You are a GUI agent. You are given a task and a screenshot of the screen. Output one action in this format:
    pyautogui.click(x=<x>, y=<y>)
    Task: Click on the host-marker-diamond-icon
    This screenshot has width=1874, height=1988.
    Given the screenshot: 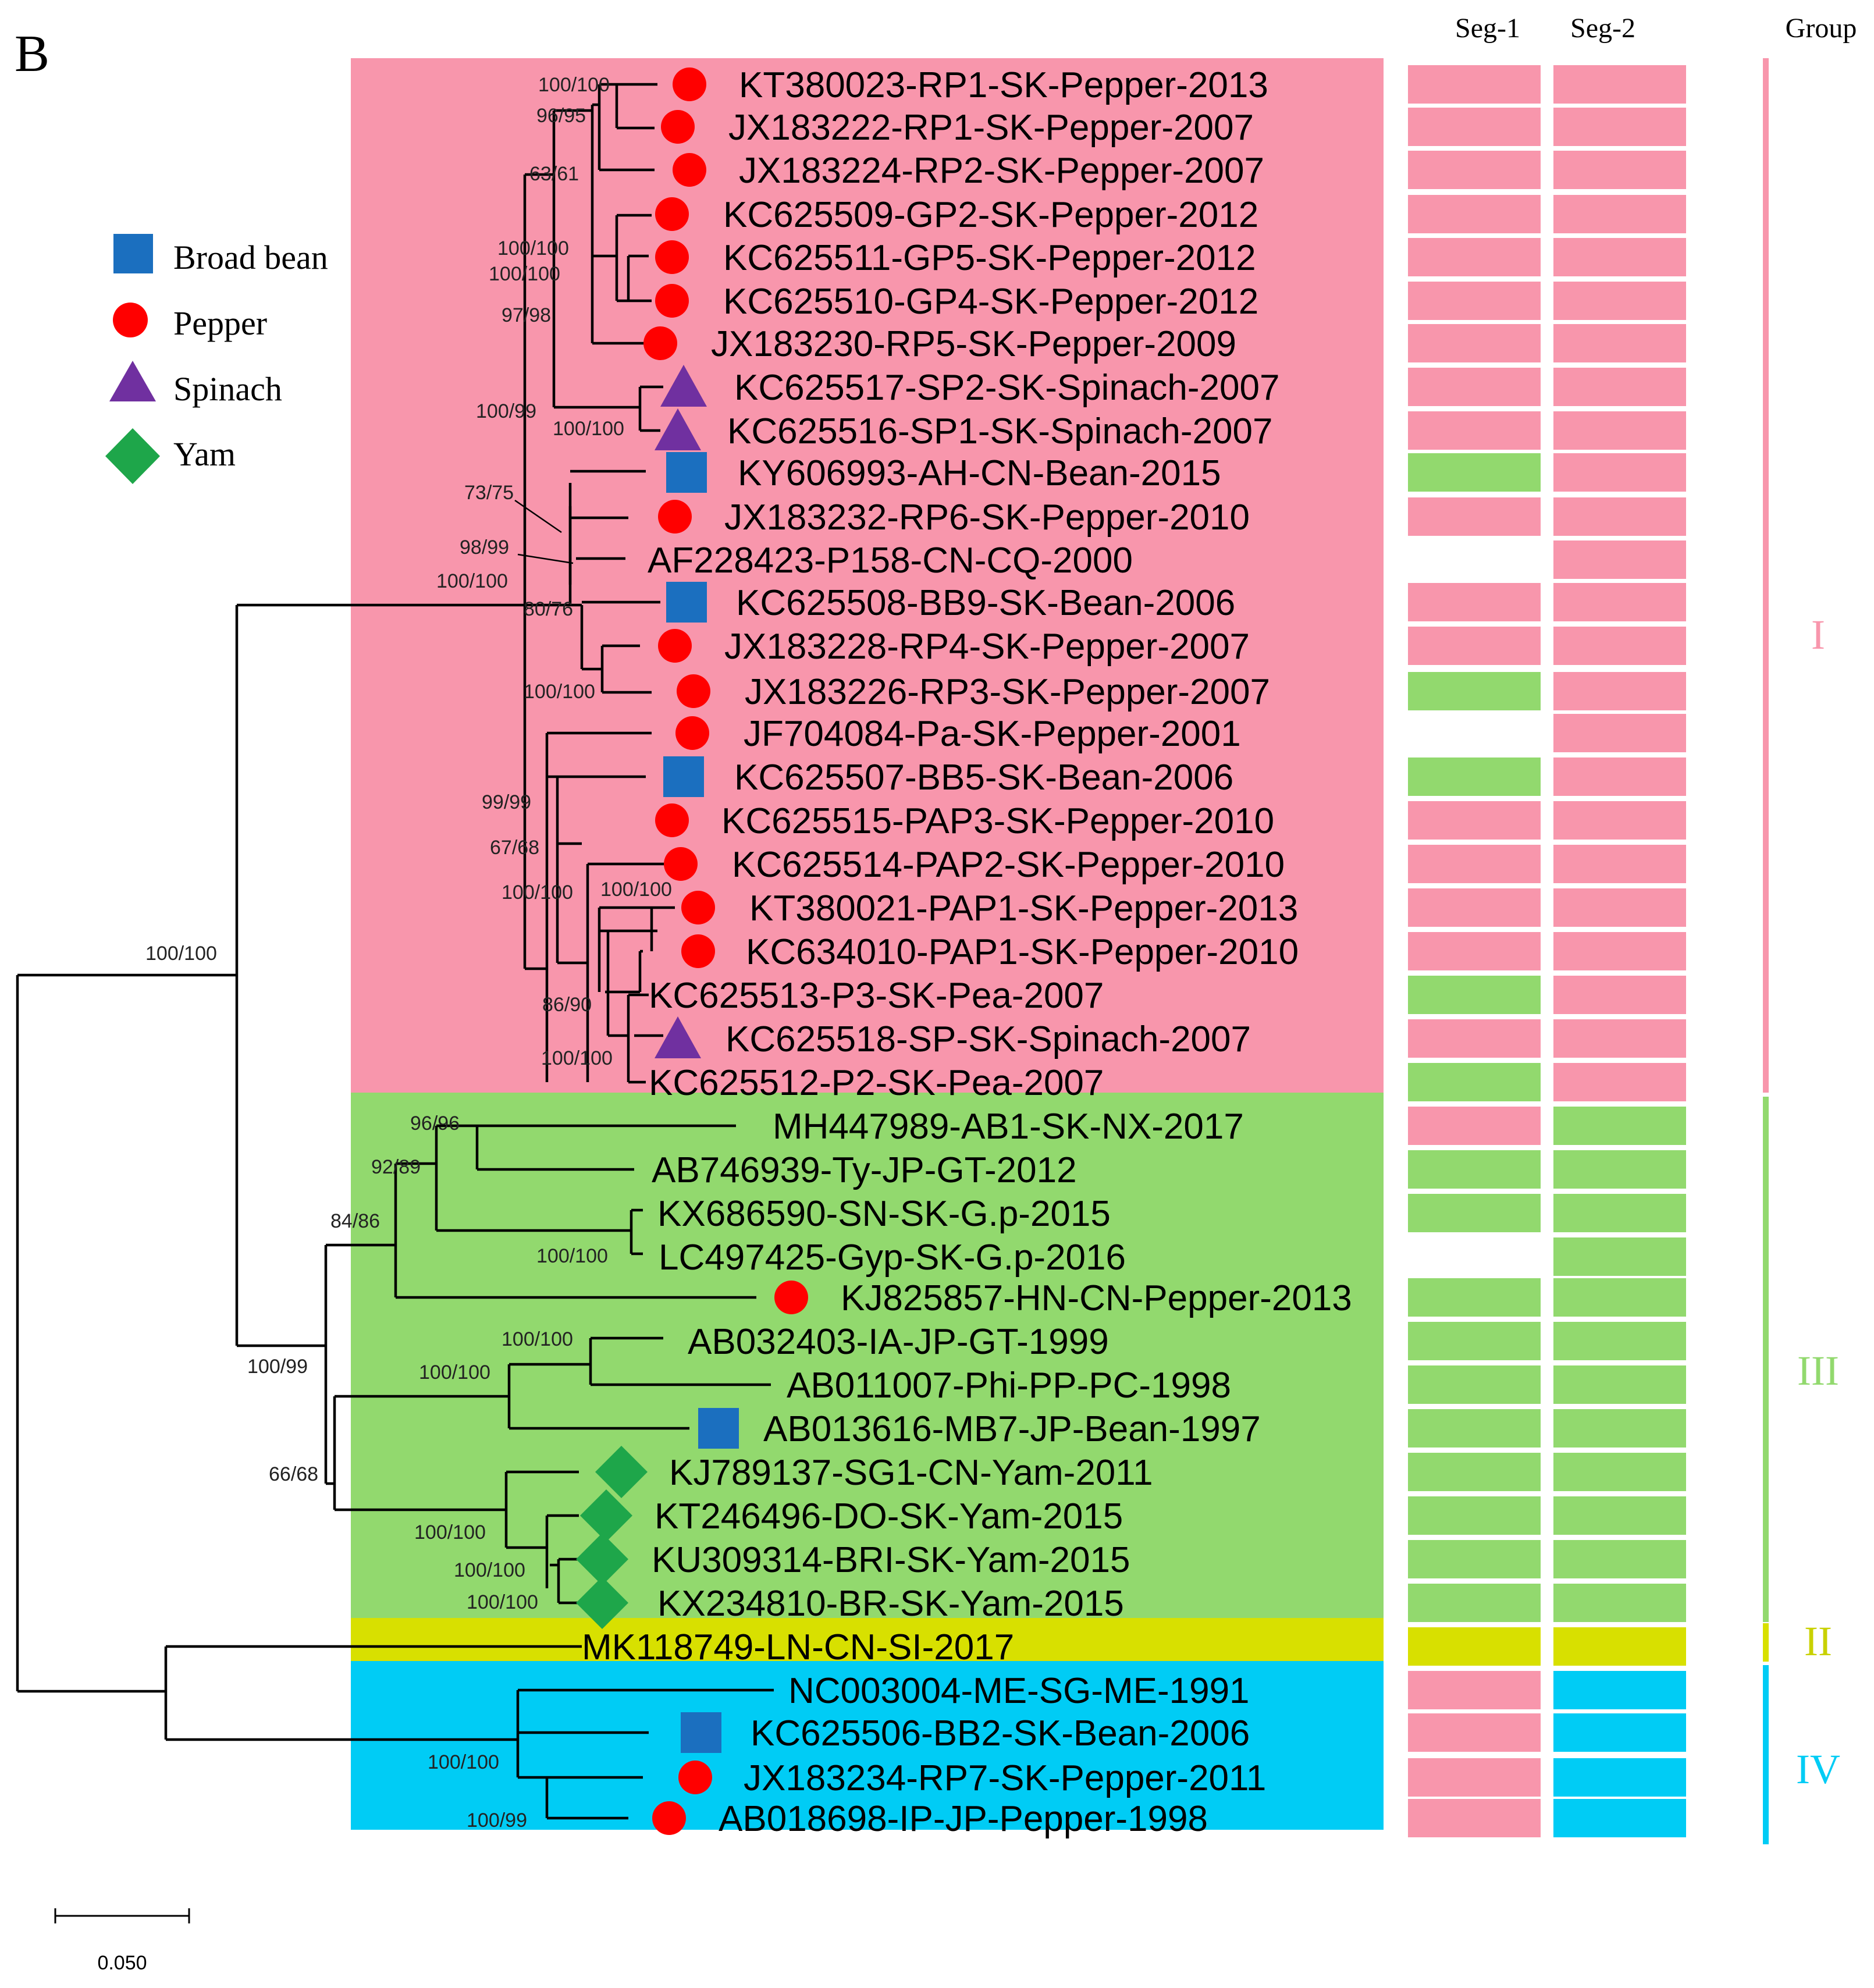 What is the action you would take?
    pyautogui.click(x=602, y=1603)
    